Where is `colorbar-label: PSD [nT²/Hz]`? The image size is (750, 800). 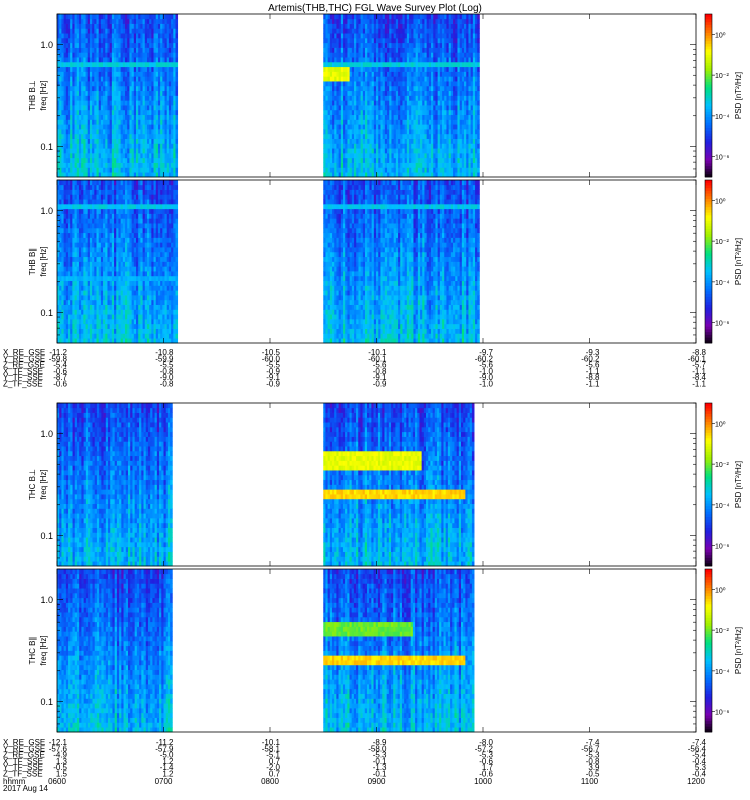
colorbar-label: PSD [nT²/Hz] is located at coordinates (738, 95).